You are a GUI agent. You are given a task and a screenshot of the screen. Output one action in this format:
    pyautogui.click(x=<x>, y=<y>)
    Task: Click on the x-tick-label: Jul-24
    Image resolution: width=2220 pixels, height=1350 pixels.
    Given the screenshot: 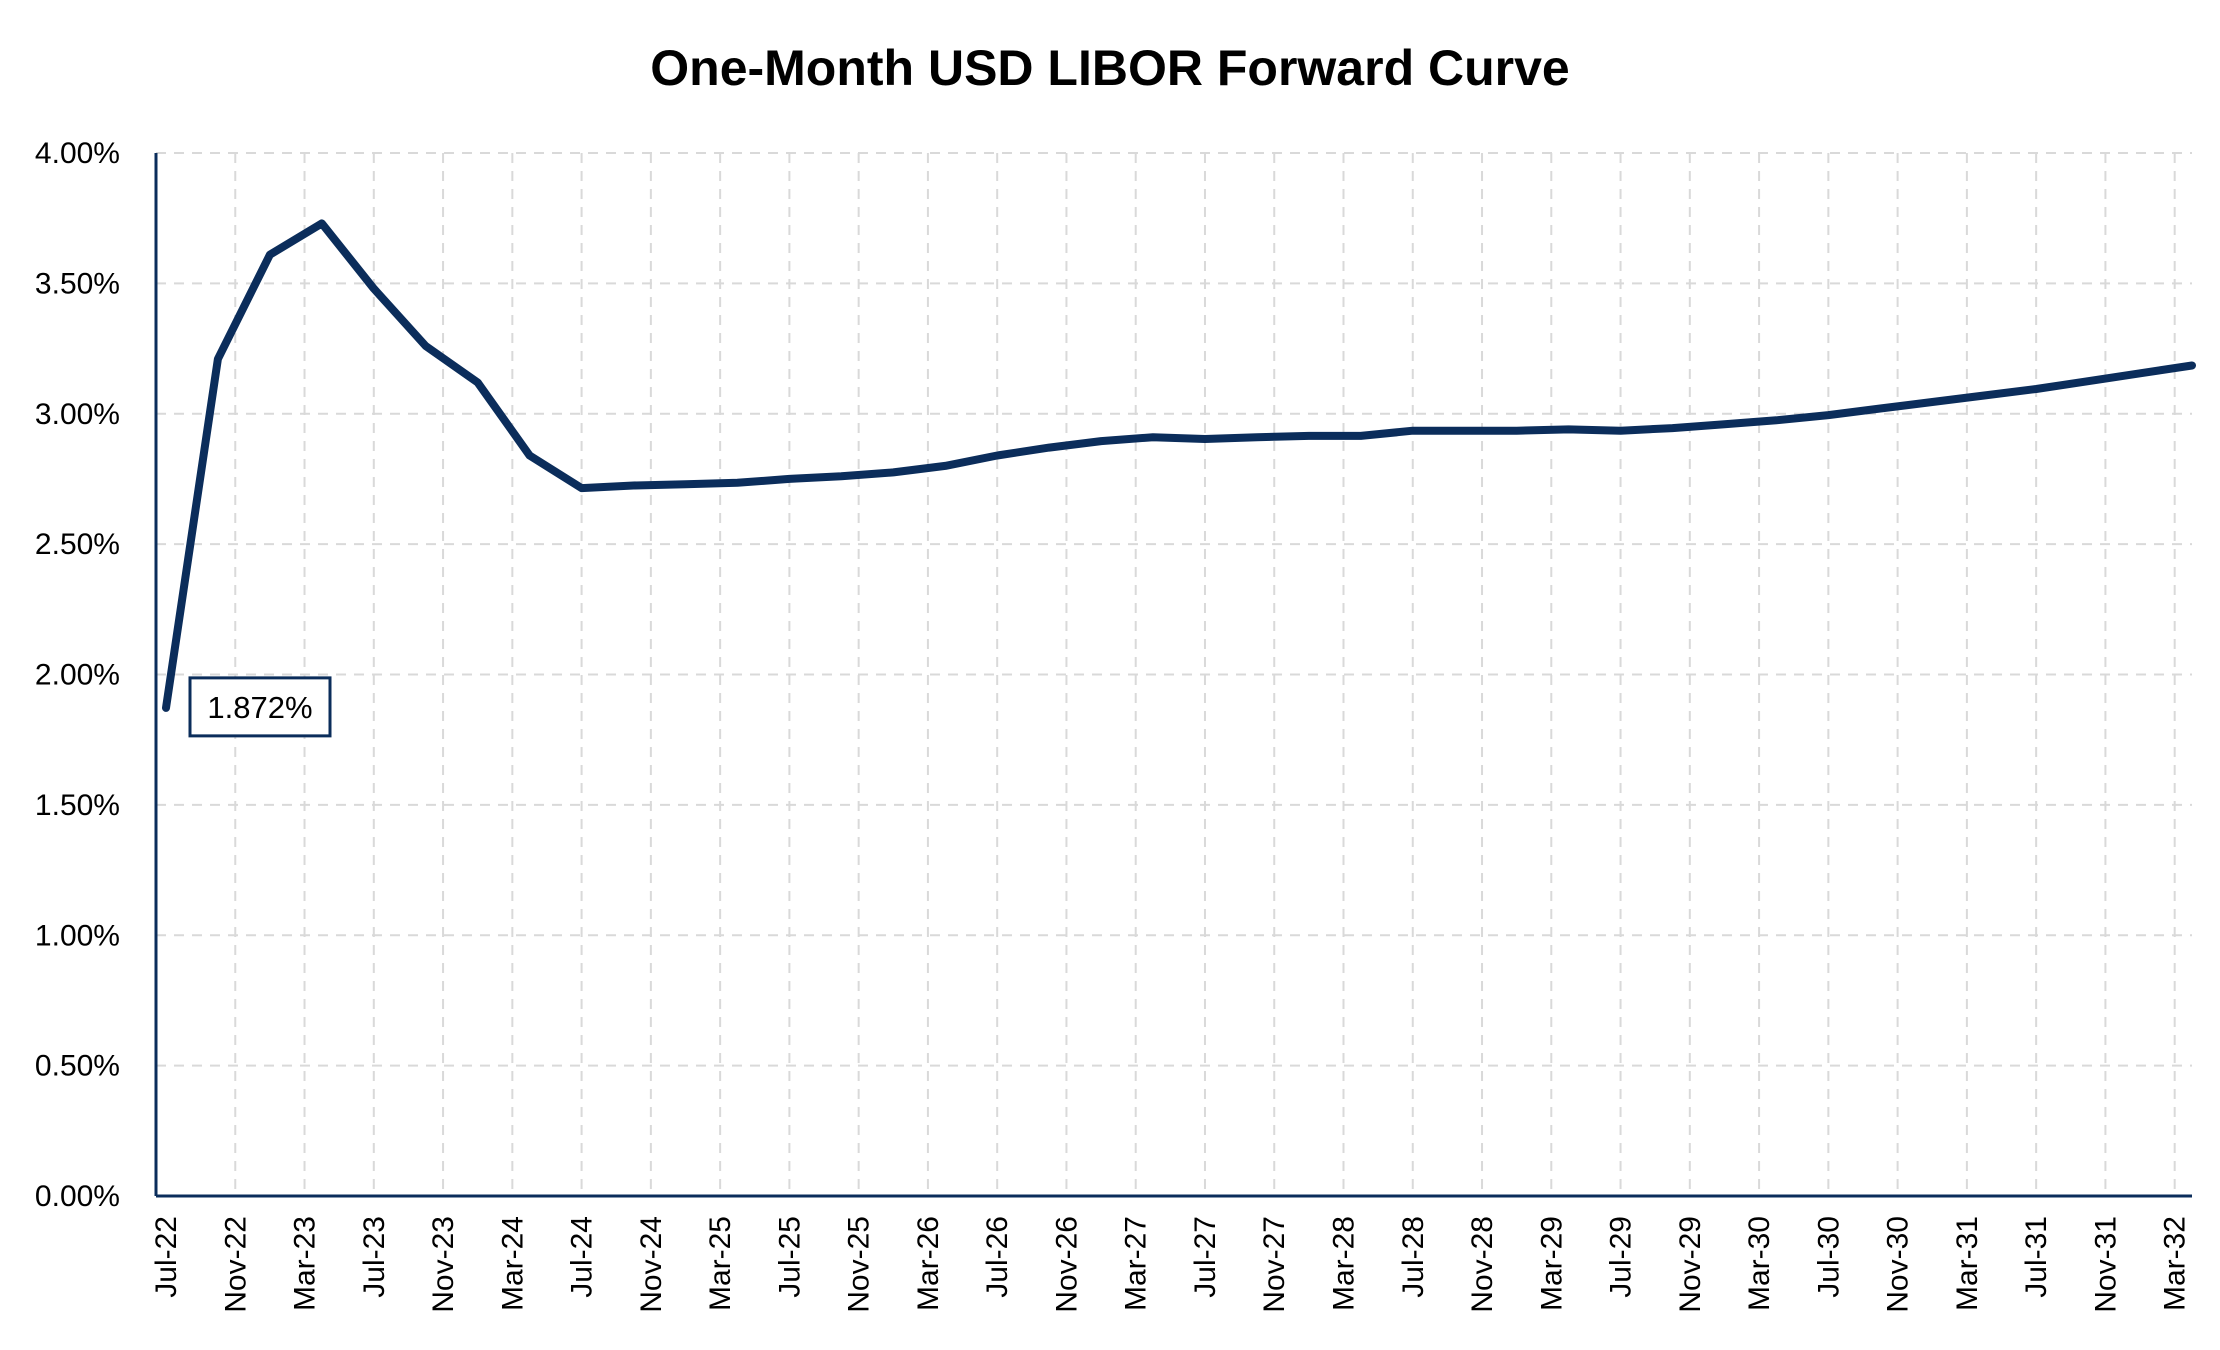 What is the action you would take?
    pyautogui.click(x=582, y=1257)
    